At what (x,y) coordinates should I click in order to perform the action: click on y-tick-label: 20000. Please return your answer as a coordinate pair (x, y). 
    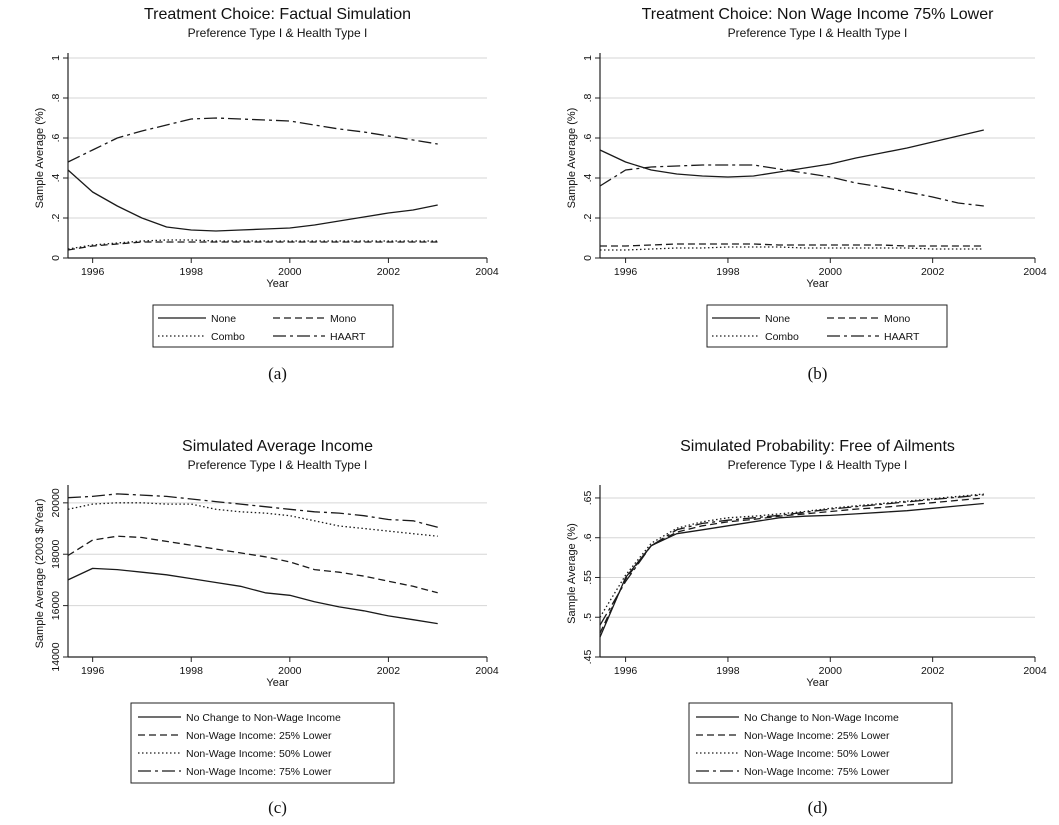
    Looking at the image, I should click on (56, 502).